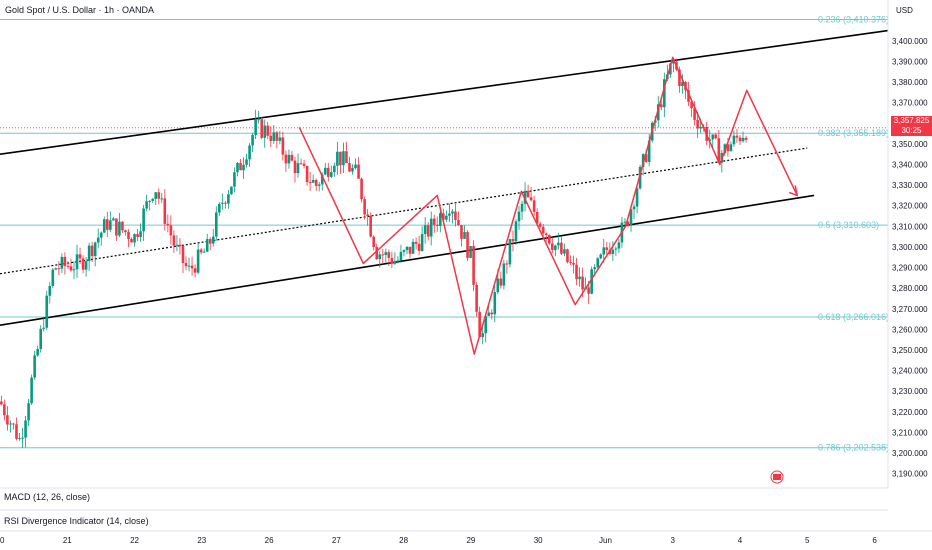 The width and height of the screenshot is (932, 550). I want to click on x-tick-label-0: 20, so click(2, 540).